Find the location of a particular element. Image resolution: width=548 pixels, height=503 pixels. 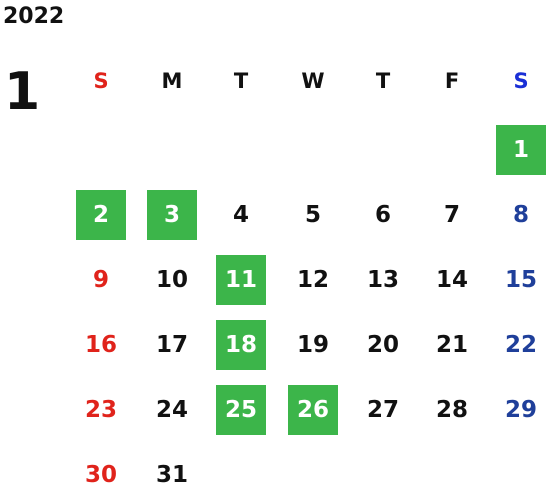

day-cell-25: 25 is located at coordinates (241, 410).